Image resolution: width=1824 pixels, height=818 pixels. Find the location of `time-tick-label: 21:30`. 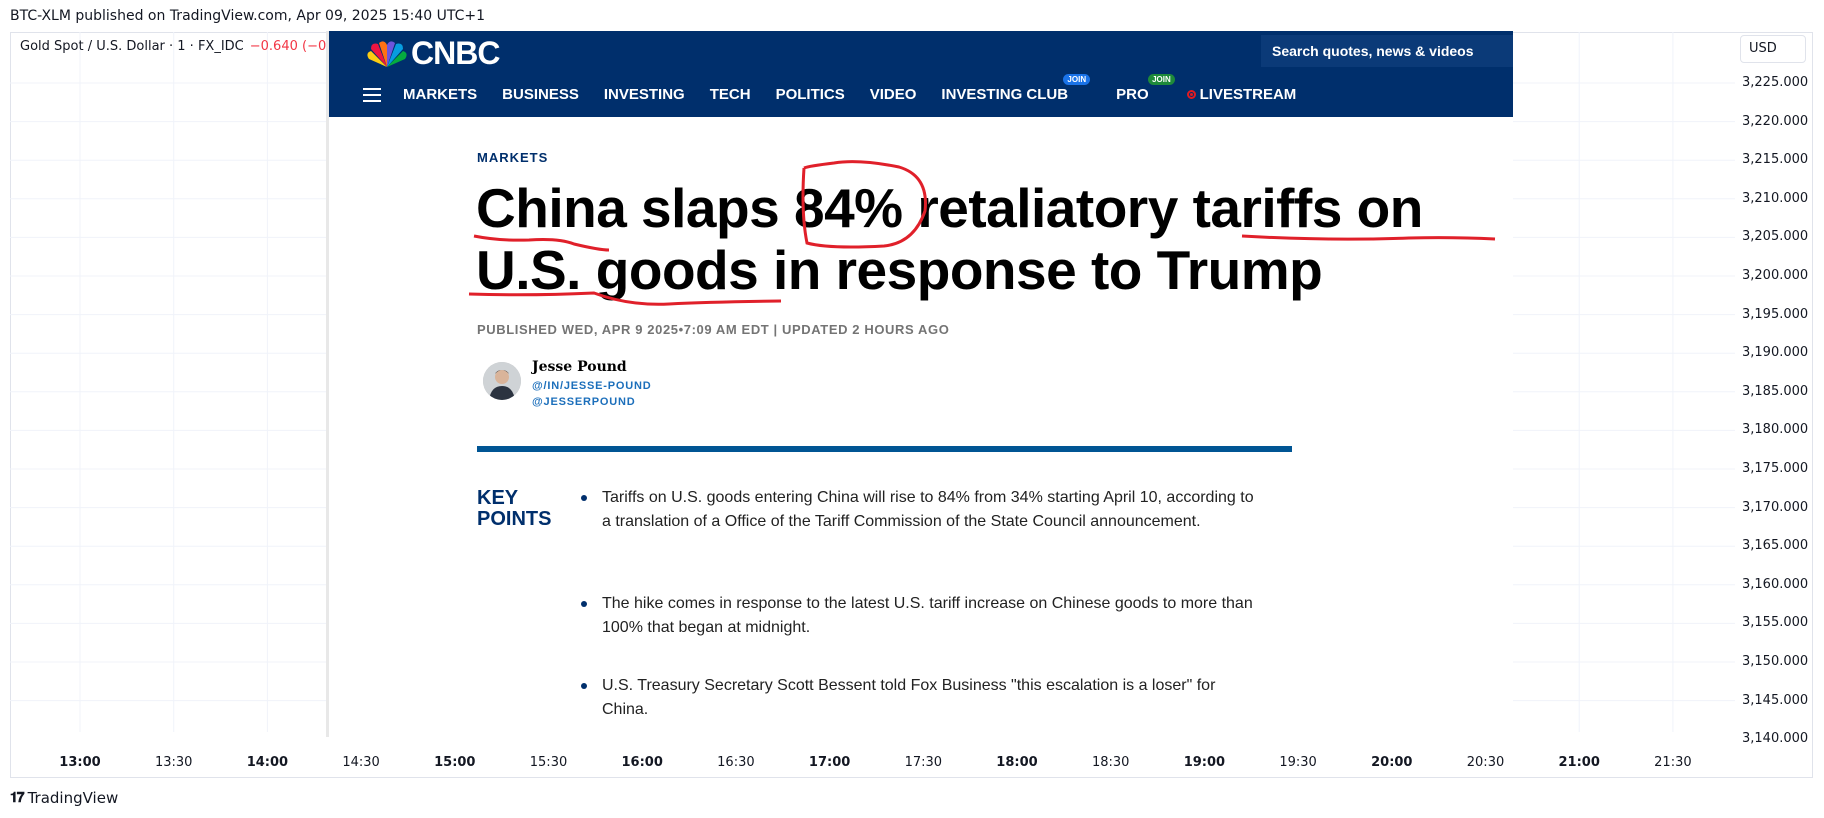

time-tick-label: 21:30 is located at coordinates (1673, 762).